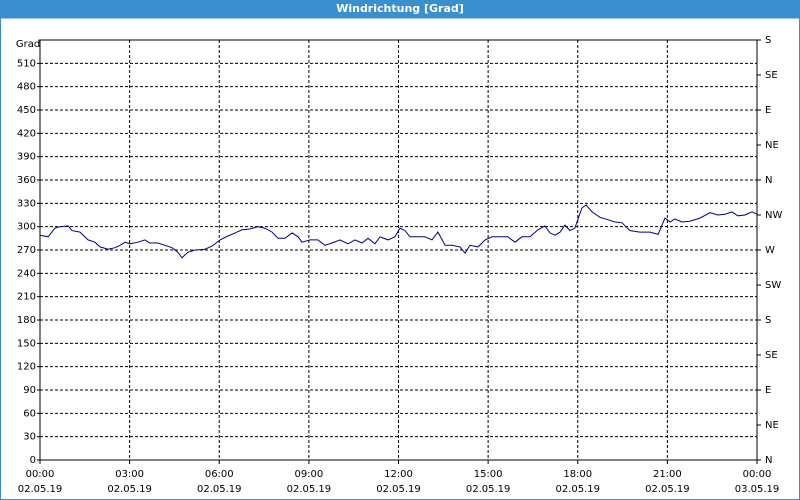 The height and width of the screenshot is (500, 800). Describe the element at coordinates (308, 474) in the screenshot. I see `x-tick-label: 09:00` at that location.